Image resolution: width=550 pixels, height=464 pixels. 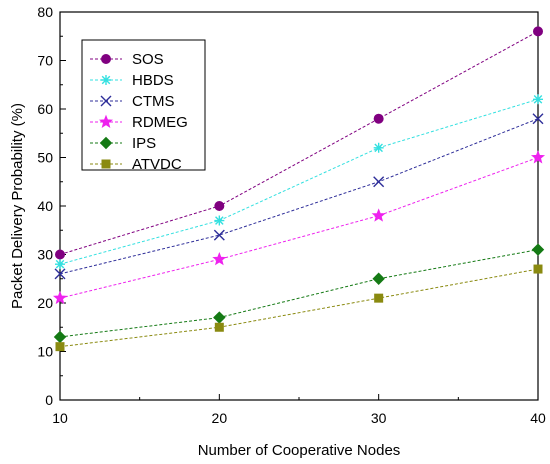 I want to click on legend-label-hbds: HBDS, so click(x=153, y=80).